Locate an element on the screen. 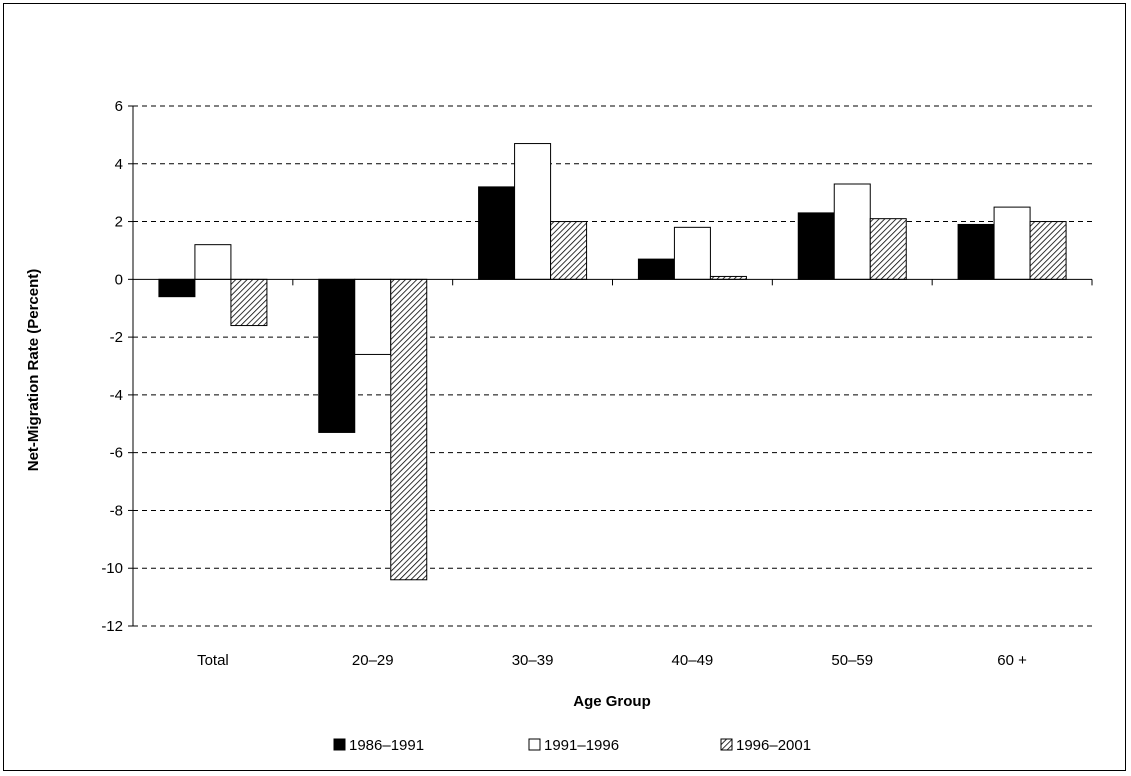  y-tick-label: -10 is located at coordinates (112, 568).